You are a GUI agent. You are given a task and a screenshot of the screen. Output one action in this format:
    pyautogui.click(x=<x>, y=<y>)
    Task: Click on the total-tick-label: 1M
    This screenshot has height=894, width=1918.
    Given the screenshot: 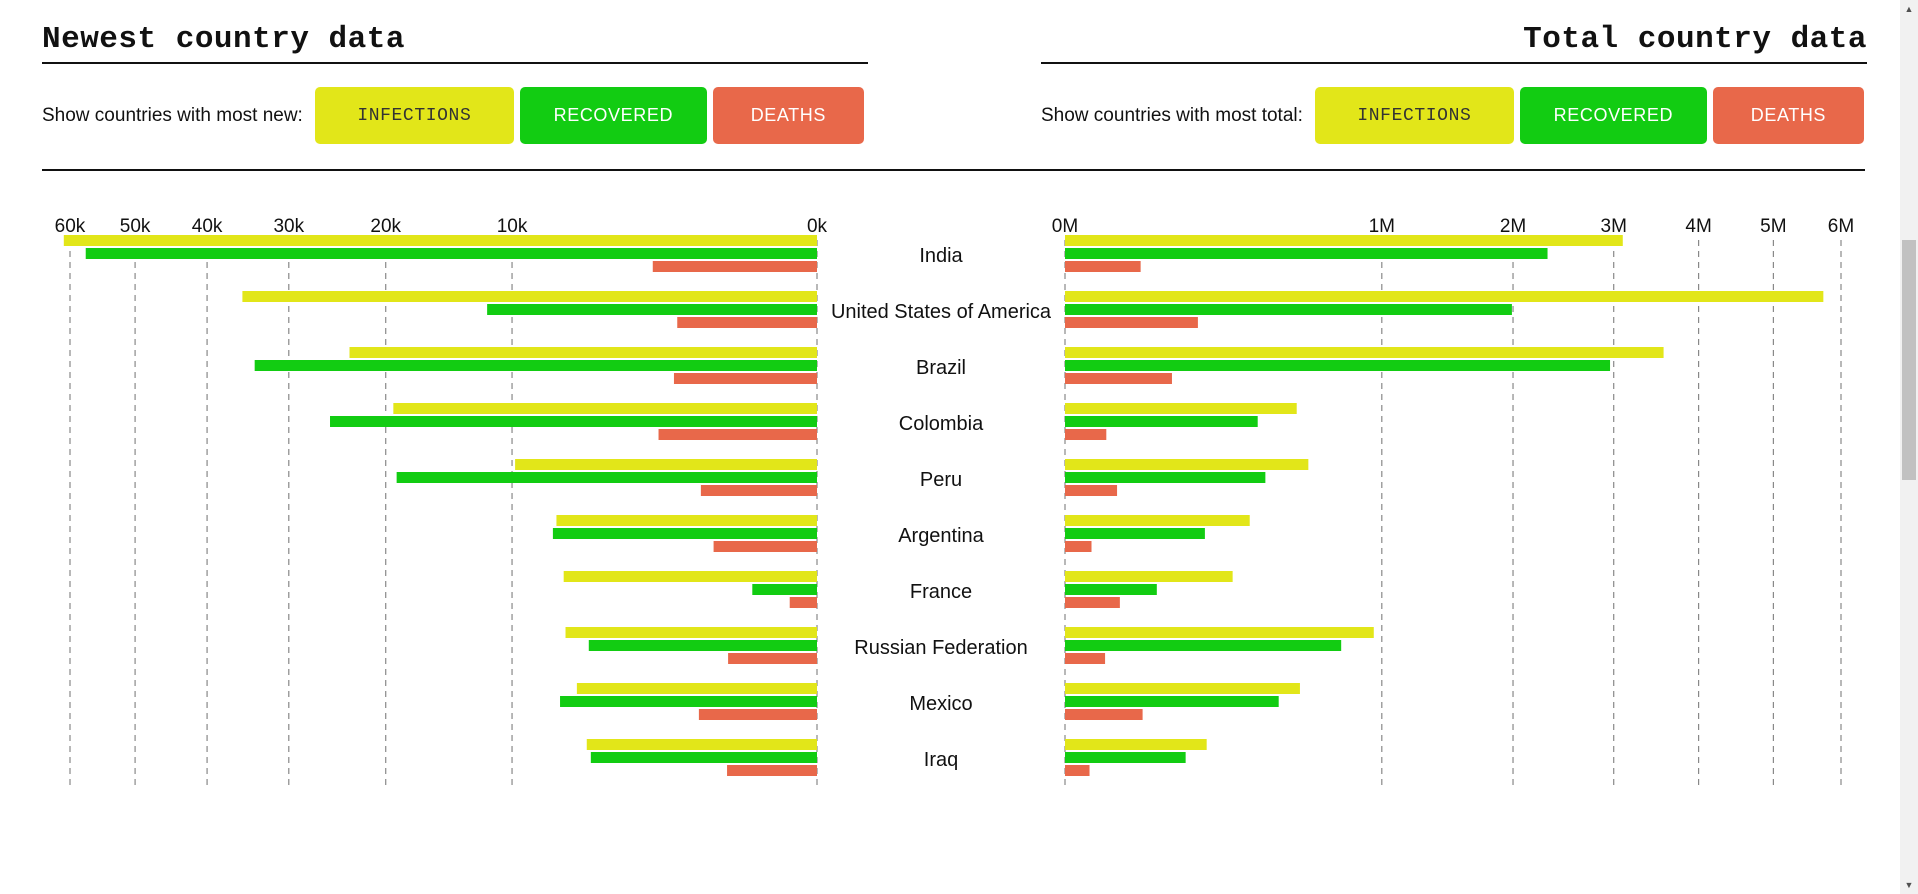 What is the action you would take?
    pyautogui.click(x=1382, y=226)
    